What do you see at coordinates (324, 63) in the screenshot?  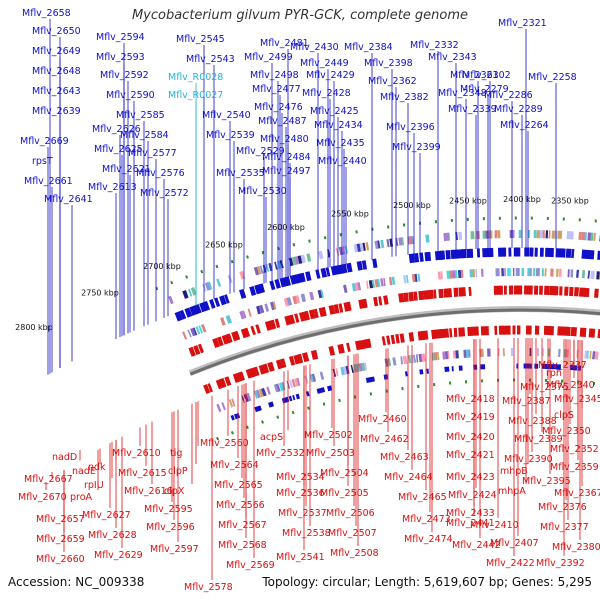 I see `forward-gene-label: Mflv_2449` at bounding box center [324, 63].